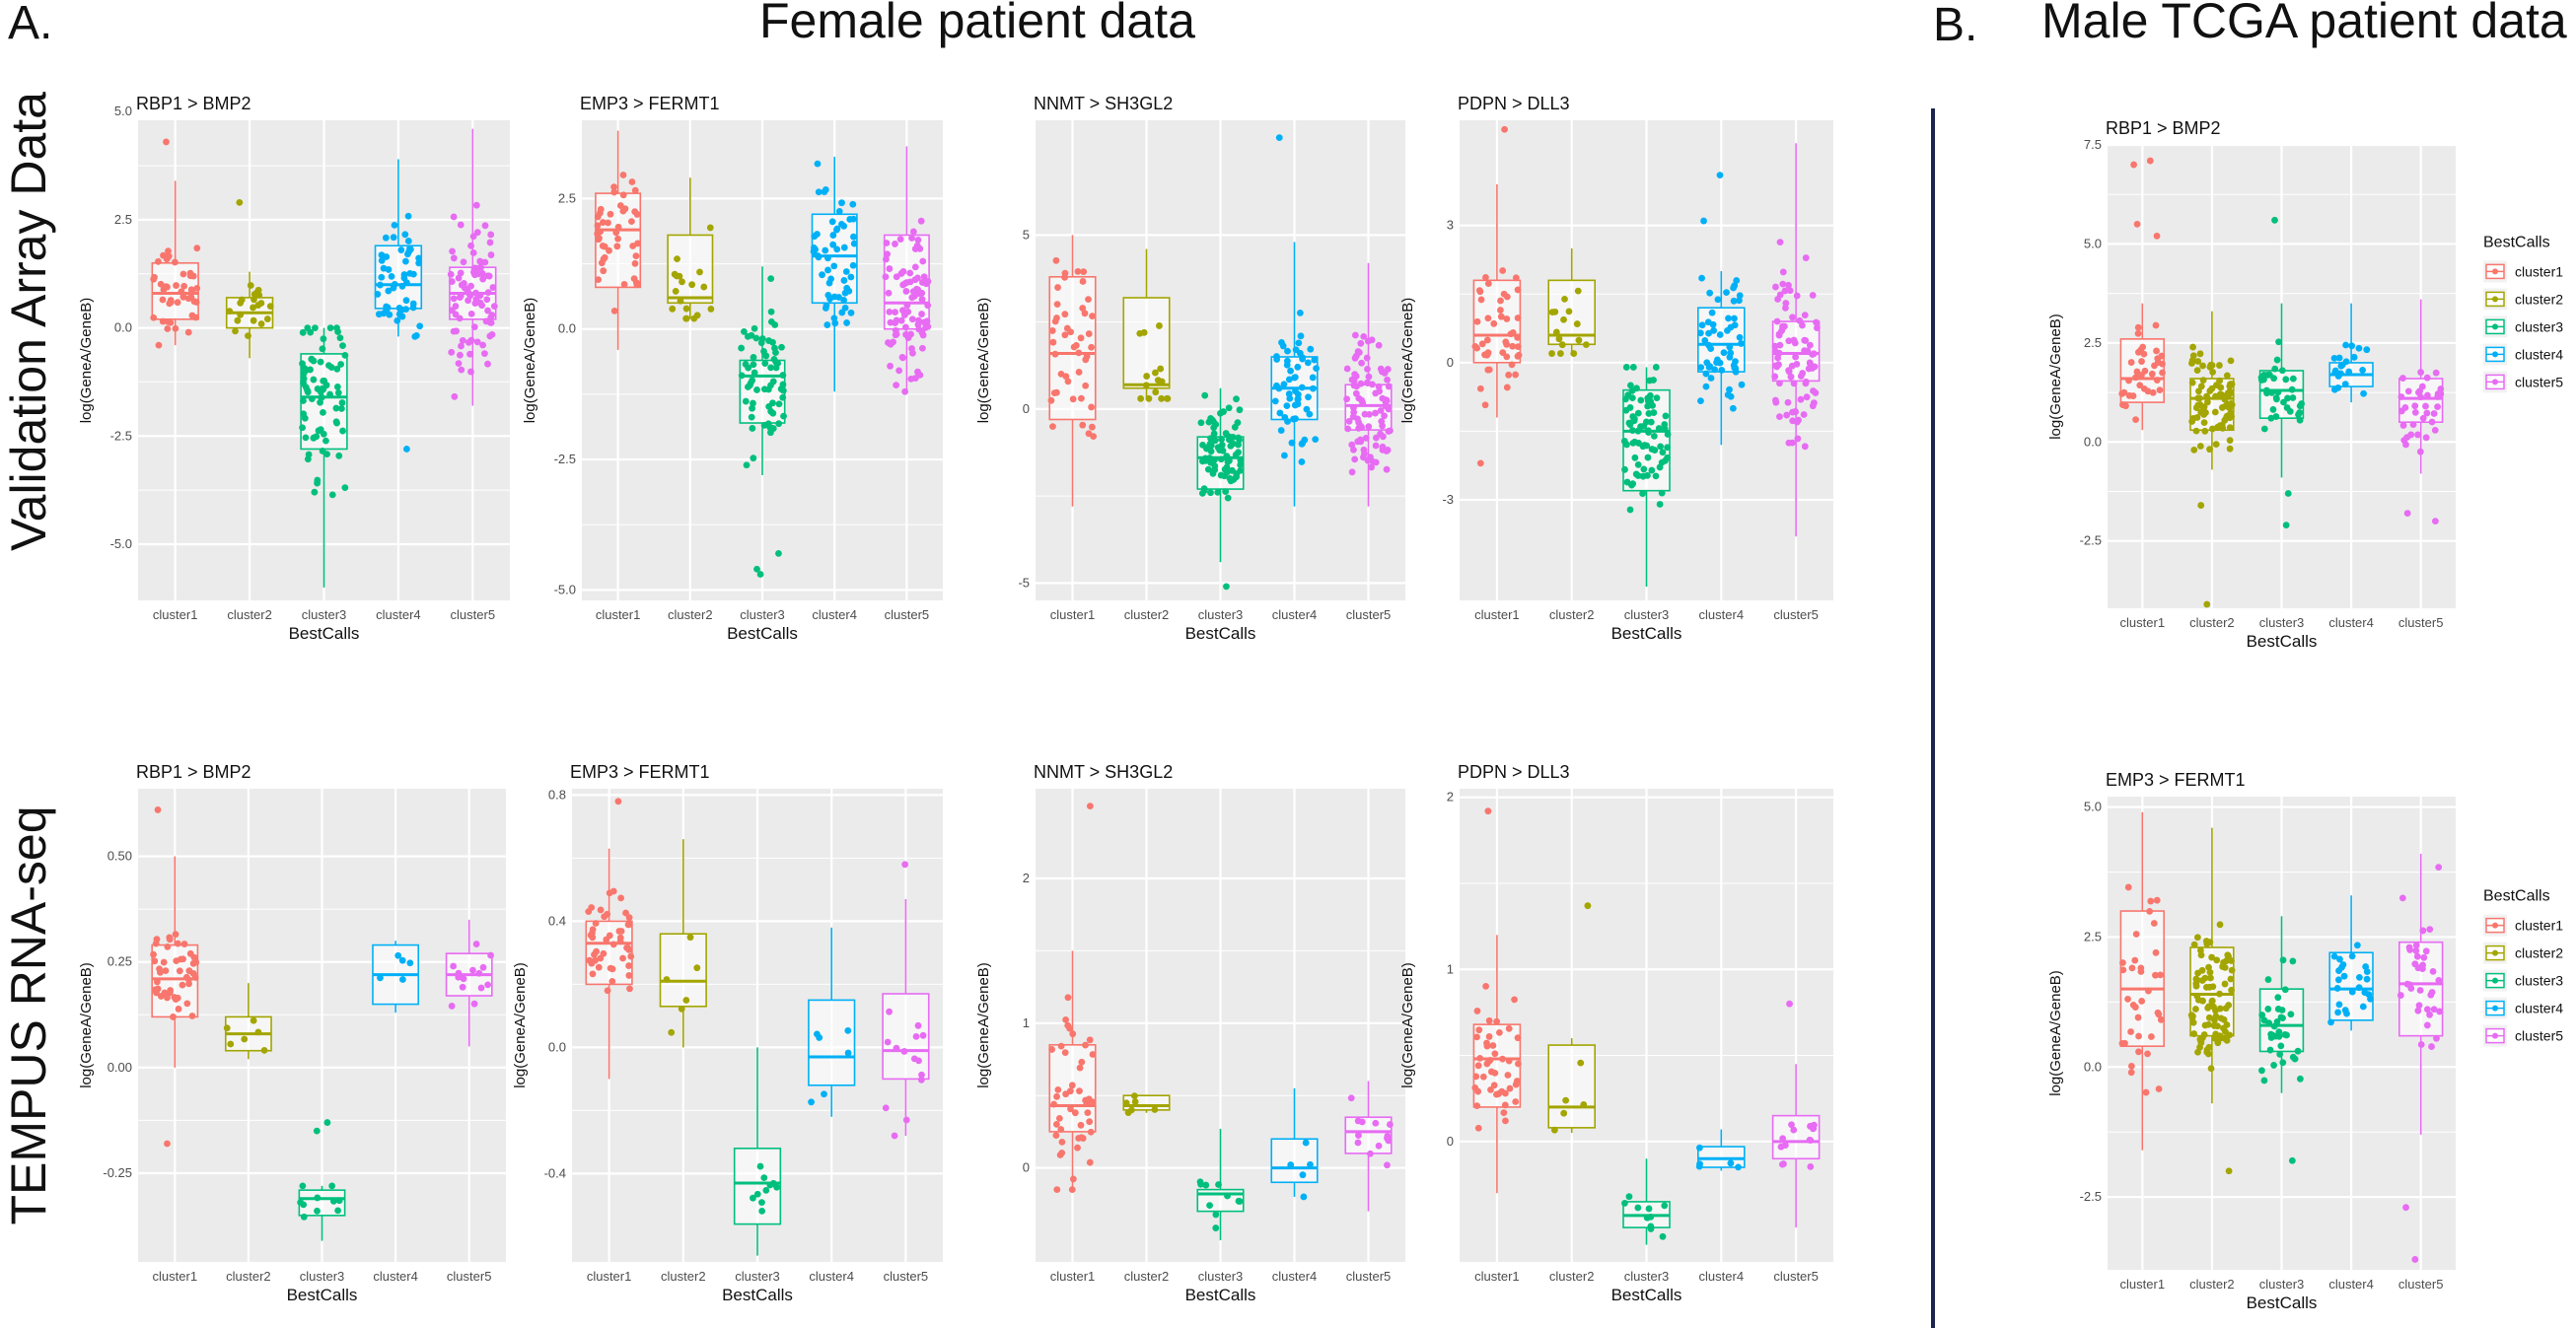  What do you see at coordinates (832, 1022) in the screenshot?
I see `box-cluster4` at bounding box center [832, 1022].